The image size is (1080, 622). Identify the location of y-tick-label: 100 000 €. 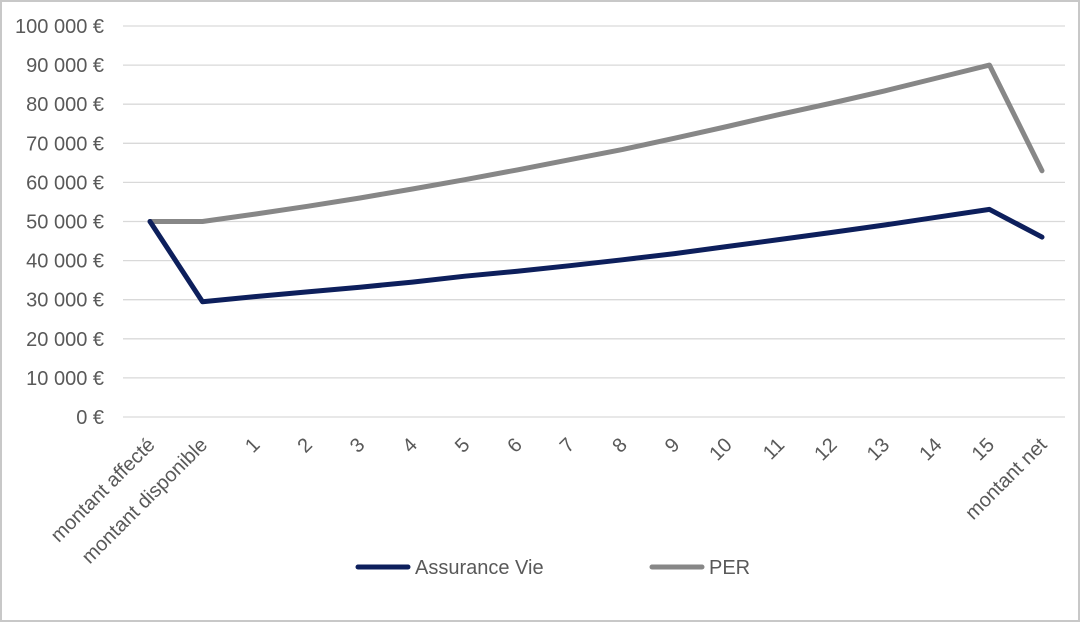
(59, 27).